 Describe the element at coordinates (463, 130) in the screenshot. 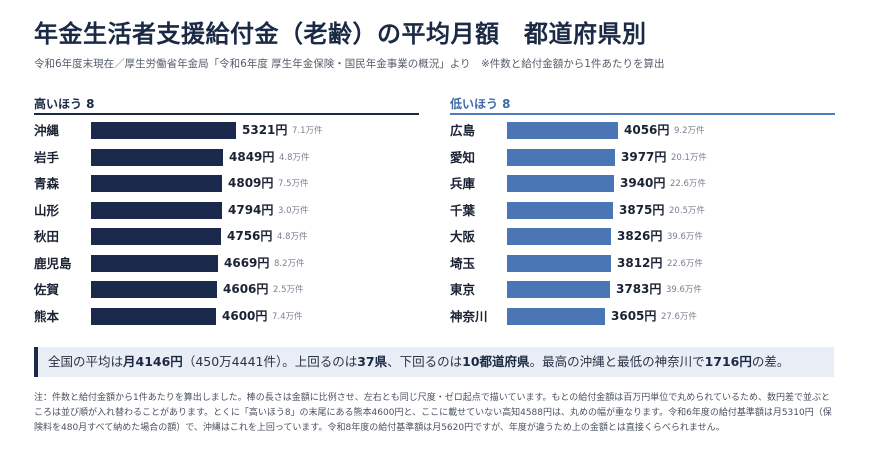

I see `category-label: 広島` at that location.